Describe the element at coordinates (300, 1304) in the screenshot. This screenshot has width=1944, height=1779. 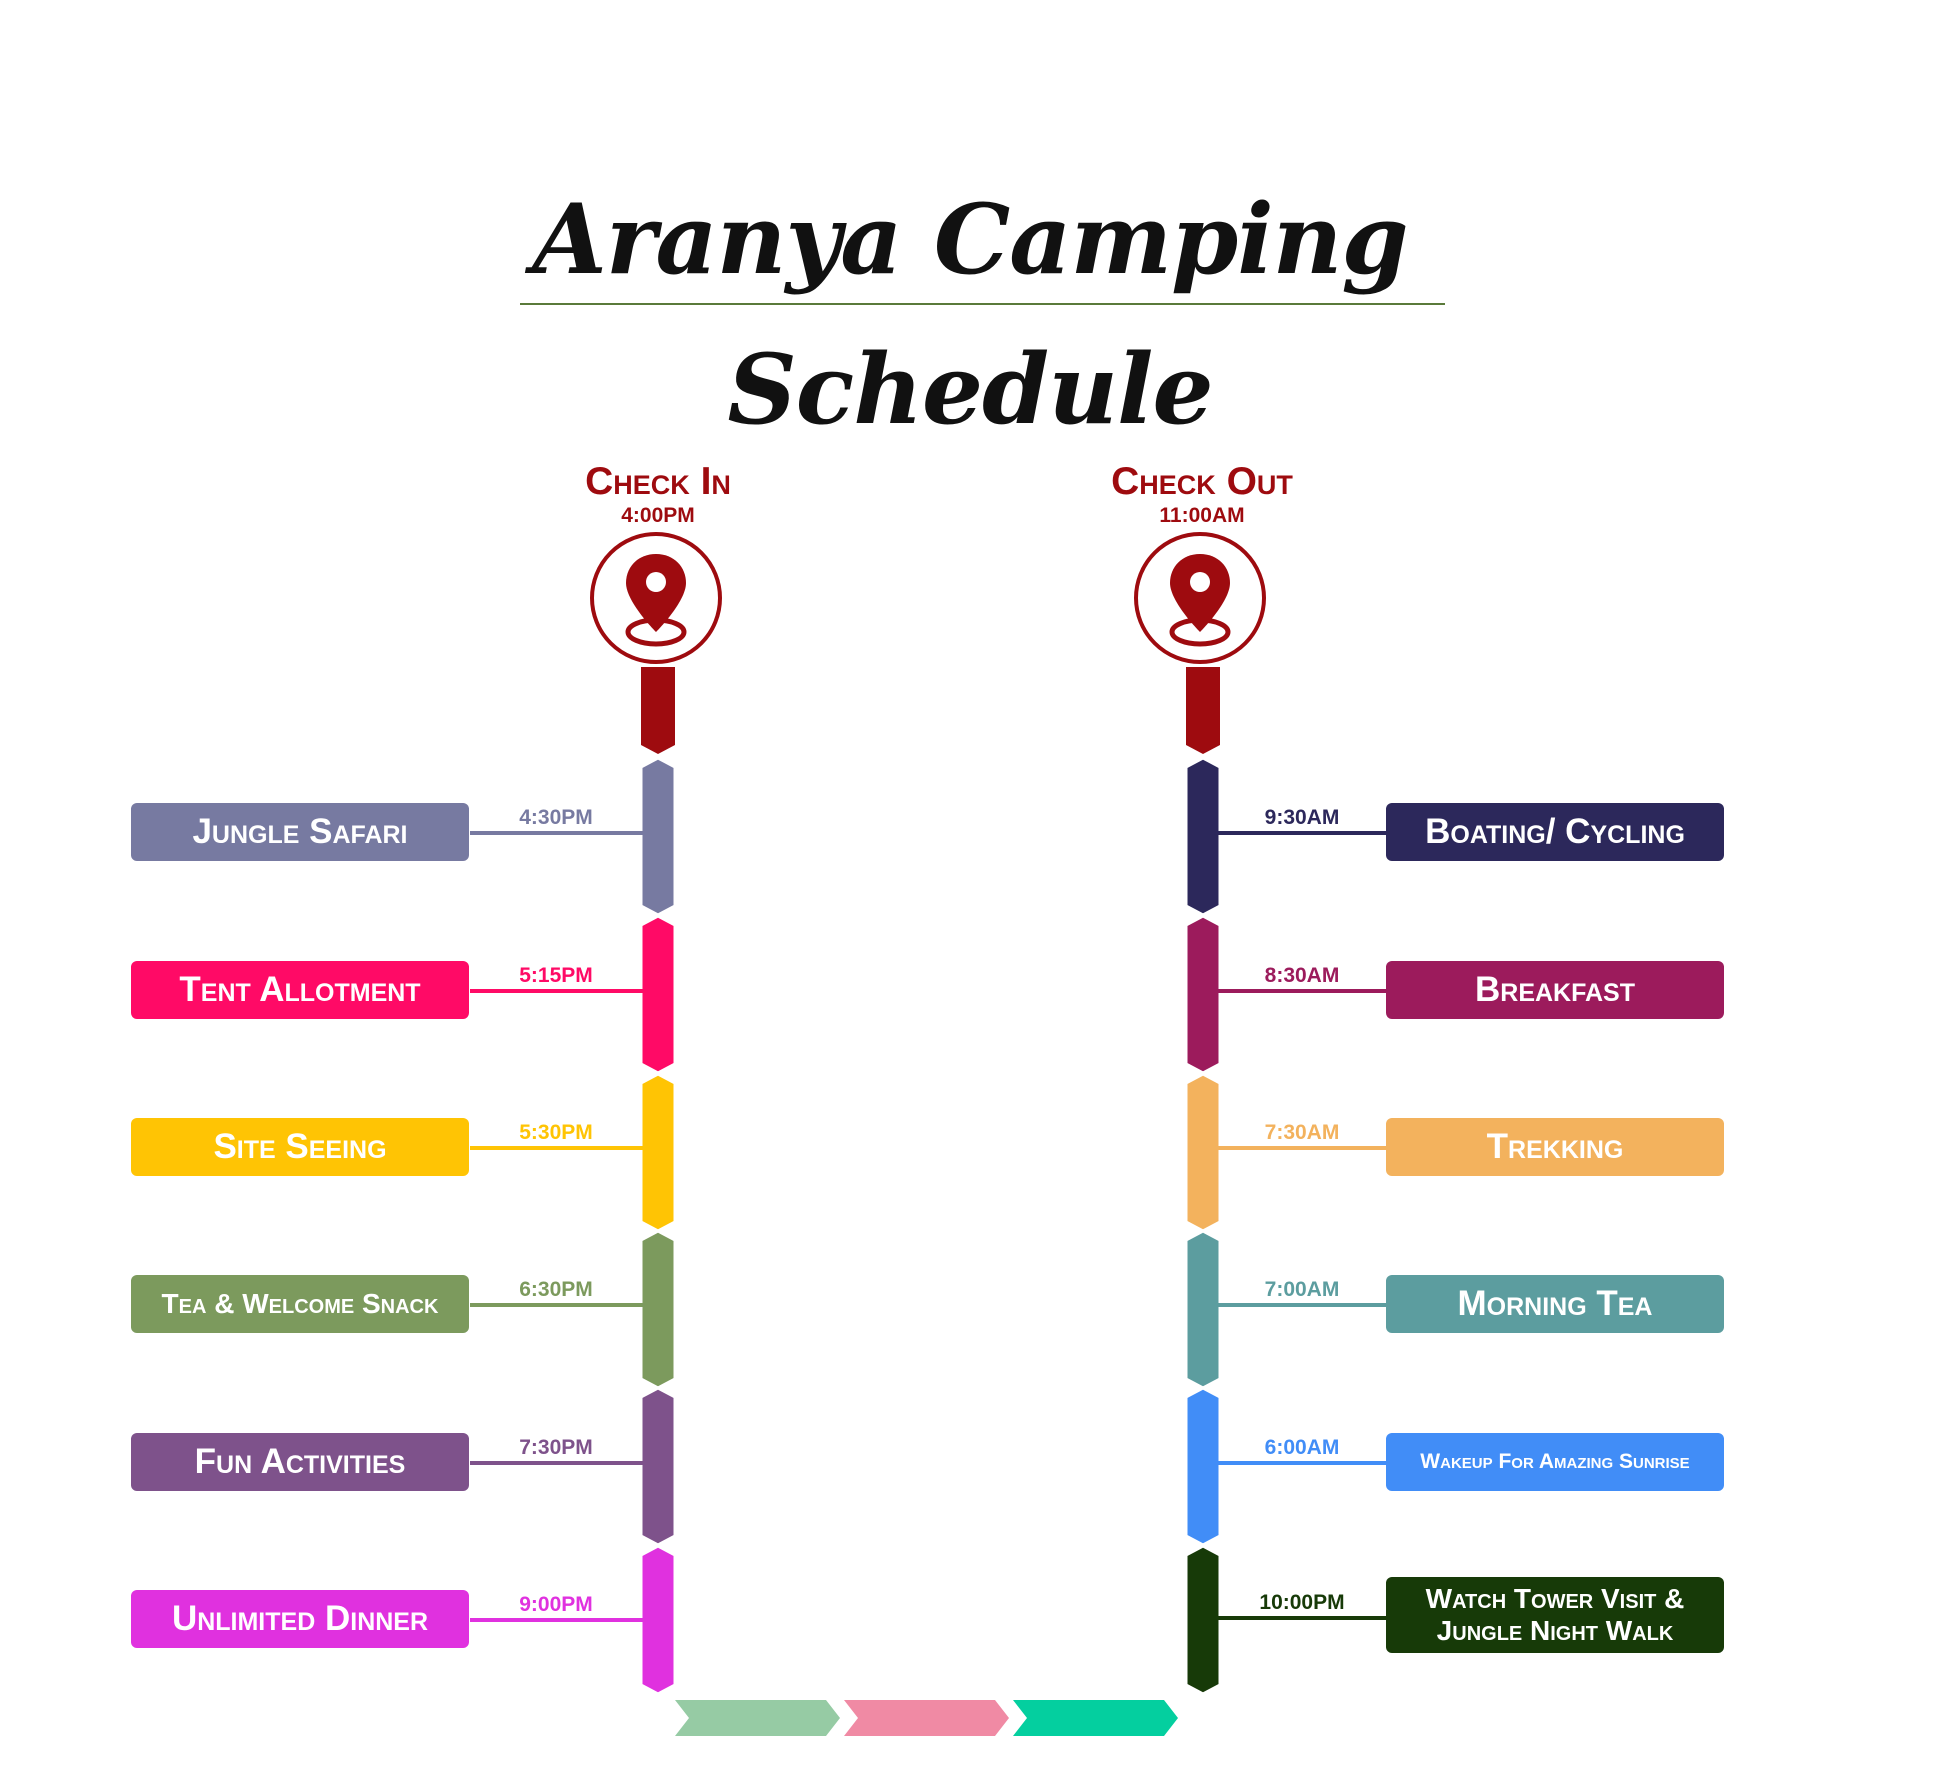
I see `activity-tea-welcome-snack: Tea & Welcome Snack` at that location.